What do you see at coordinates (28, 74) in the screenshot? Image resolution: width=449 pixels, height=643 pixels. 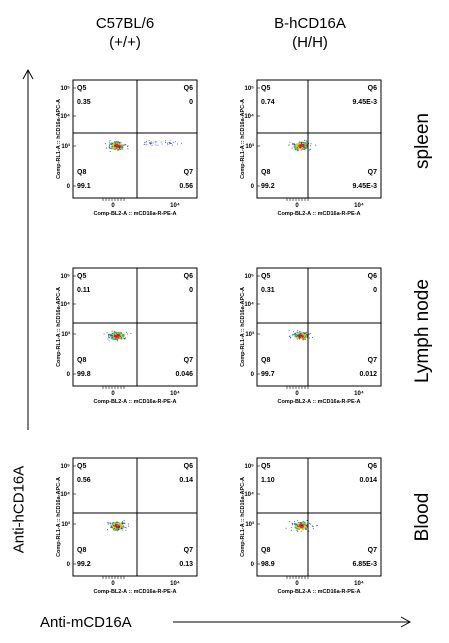 I see `y-axis-arrowhead` at bounding box center [28, 74].